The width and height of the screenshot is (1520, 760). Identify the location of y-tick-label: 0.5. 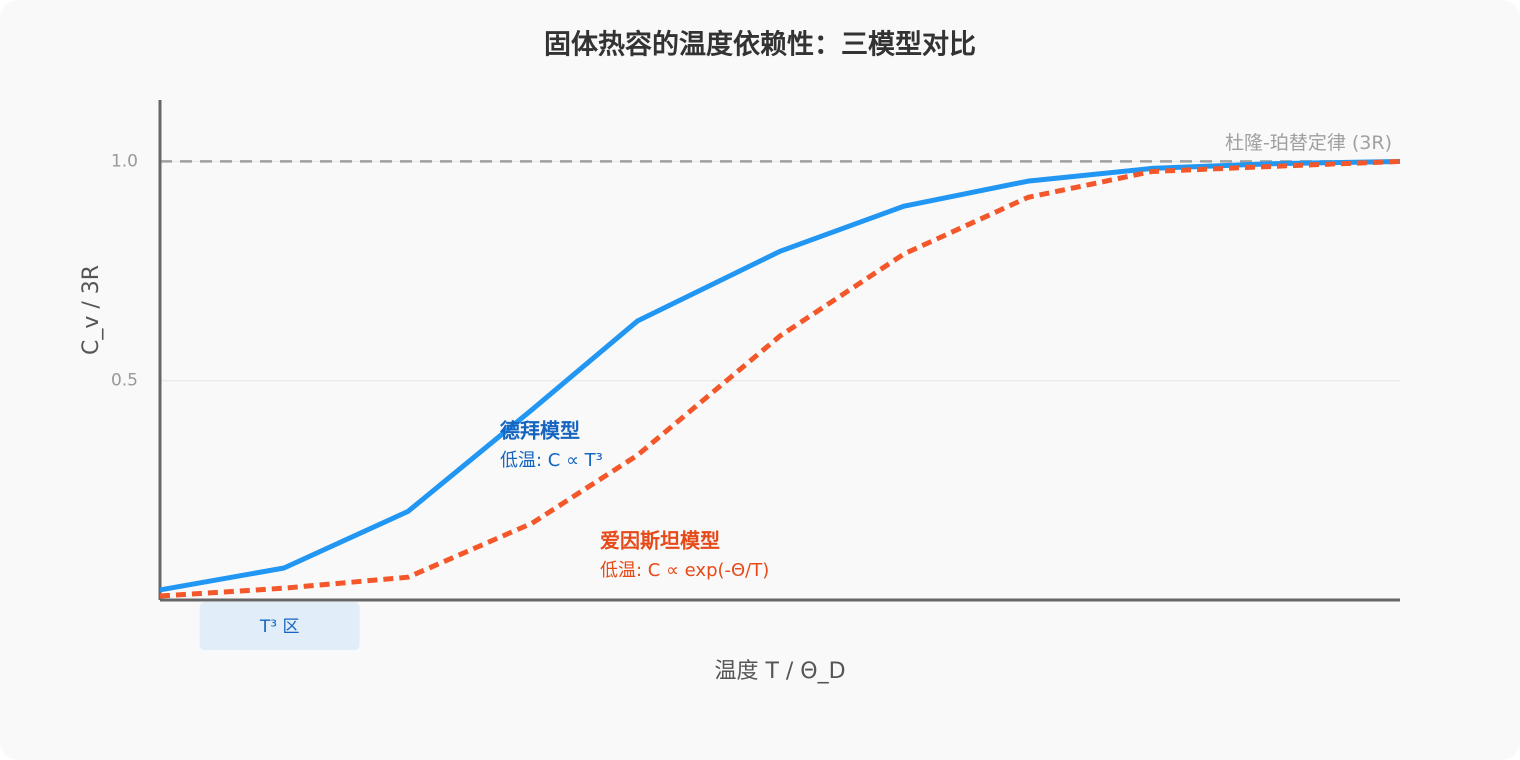
(124, 381).